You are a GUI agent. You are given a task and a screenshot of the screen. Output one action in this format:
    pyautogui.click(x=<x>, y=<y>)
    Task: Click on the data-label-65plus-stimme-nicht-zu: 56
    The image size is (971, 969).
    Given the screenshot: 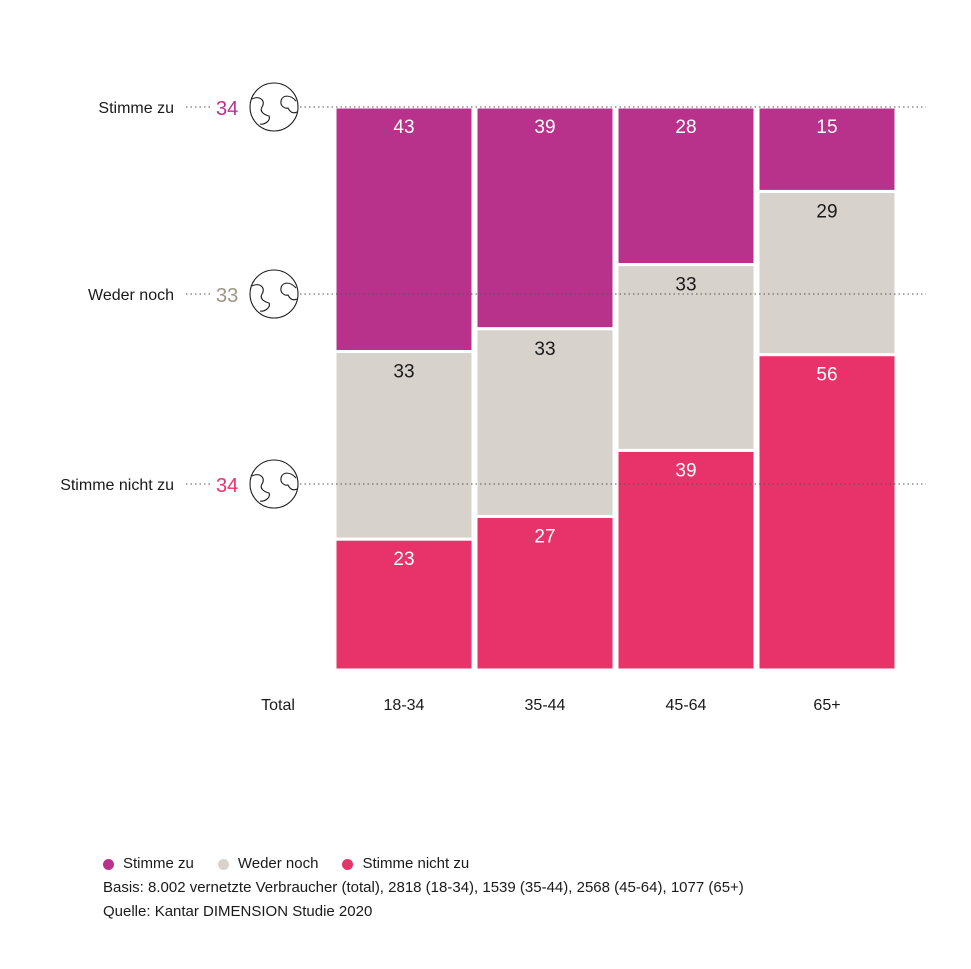 What is the action you would take?
    pyautogui.click(x=826, y=375)
    